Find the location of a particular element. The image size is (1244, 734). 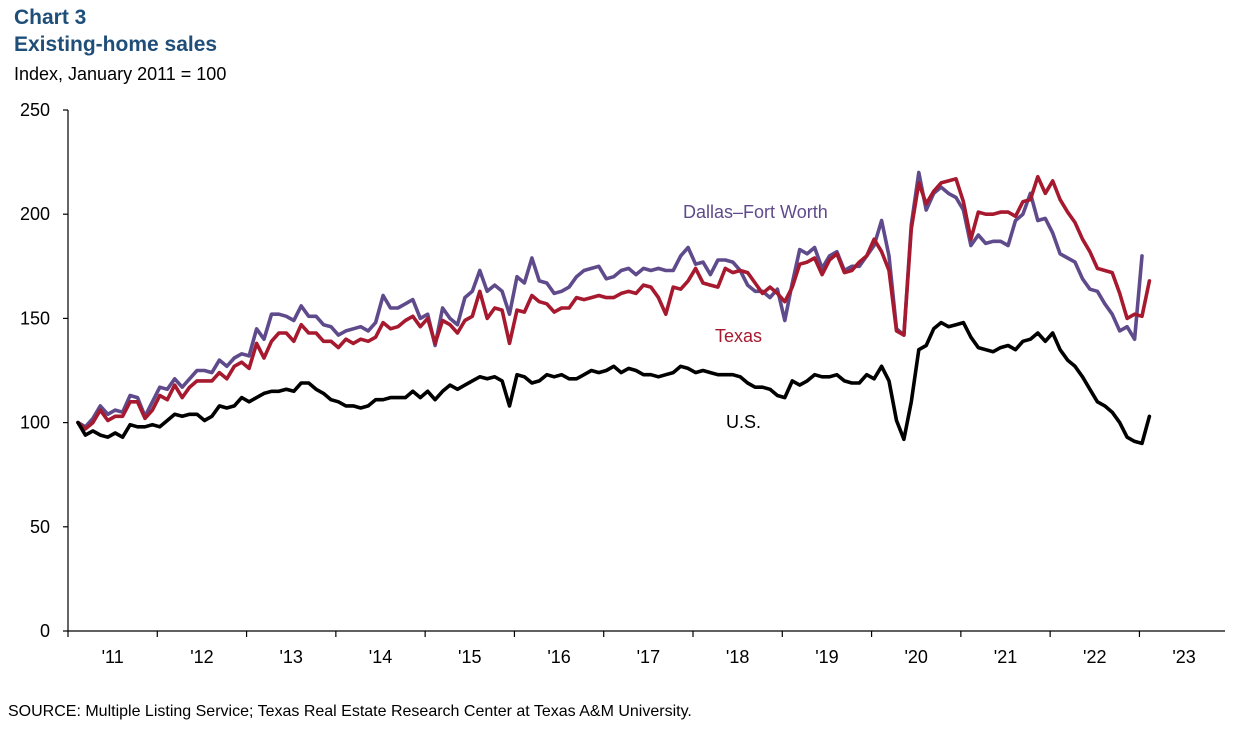

x-tick-label: '19 is located at coordinates (826, 657).